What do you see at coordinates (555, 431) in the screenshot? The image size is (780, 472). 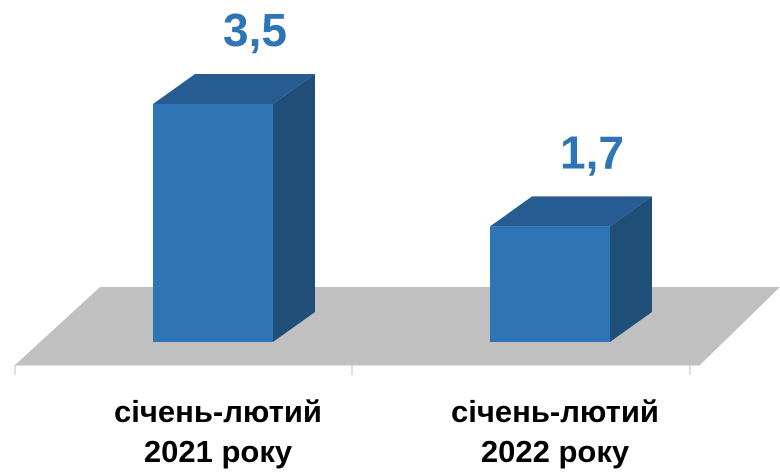 I see `x-tick-label: січень-лютий 2022 року` at bounding box center [555, 431].